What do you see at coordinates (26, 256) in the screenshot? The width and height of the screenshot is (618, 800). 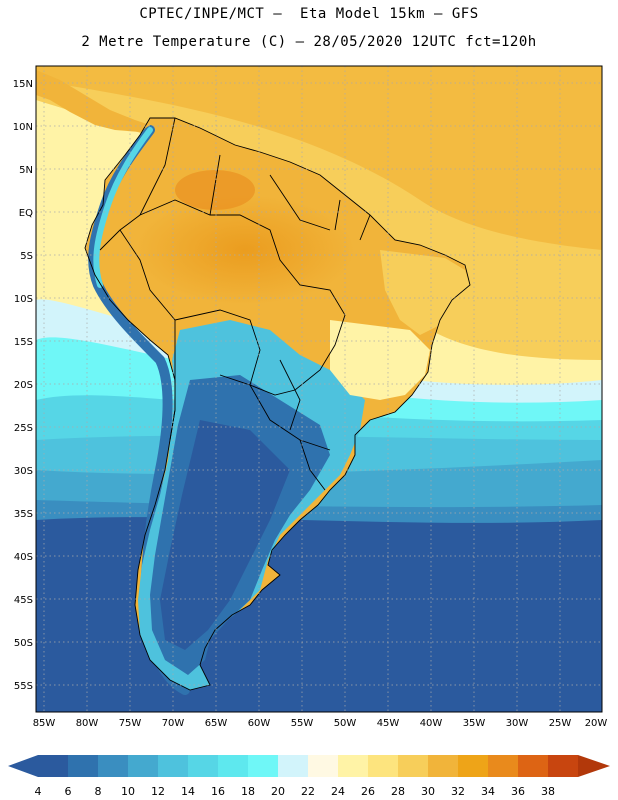 I see `lat-label-5s: 5S` at bounding box center [26, 256].